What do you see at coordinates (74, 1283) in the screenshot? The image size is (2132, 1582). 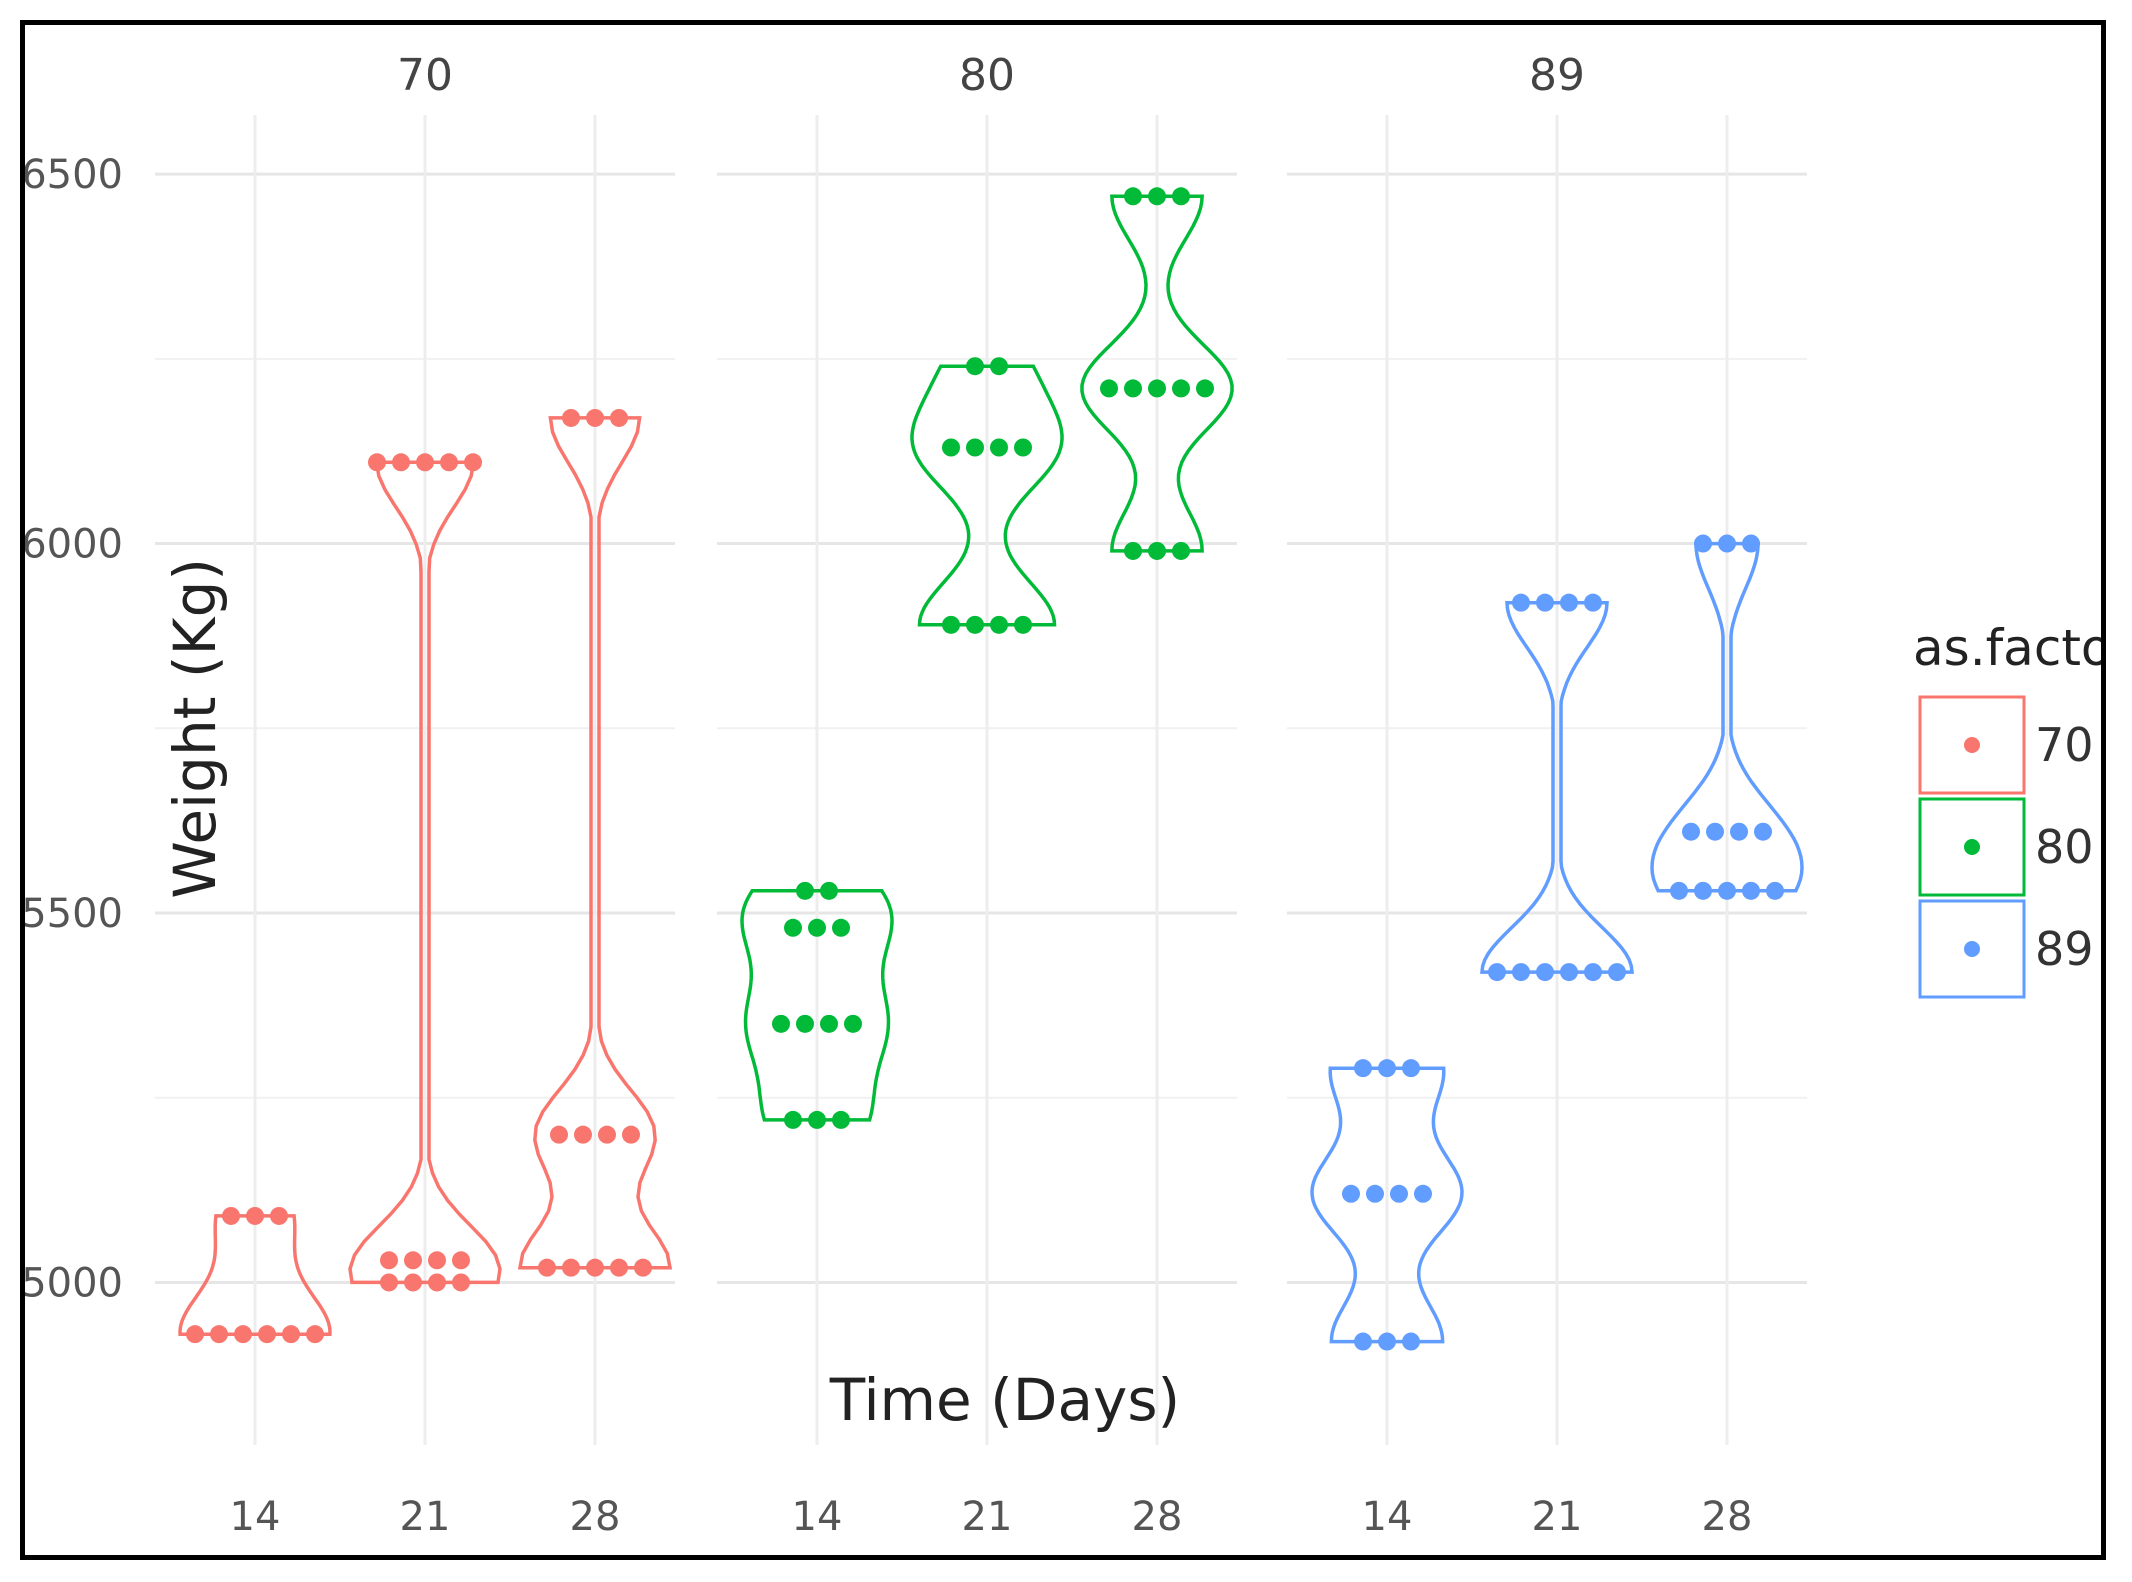 I see `y-tick-label: 5000` at bounding box center [74, 1283].